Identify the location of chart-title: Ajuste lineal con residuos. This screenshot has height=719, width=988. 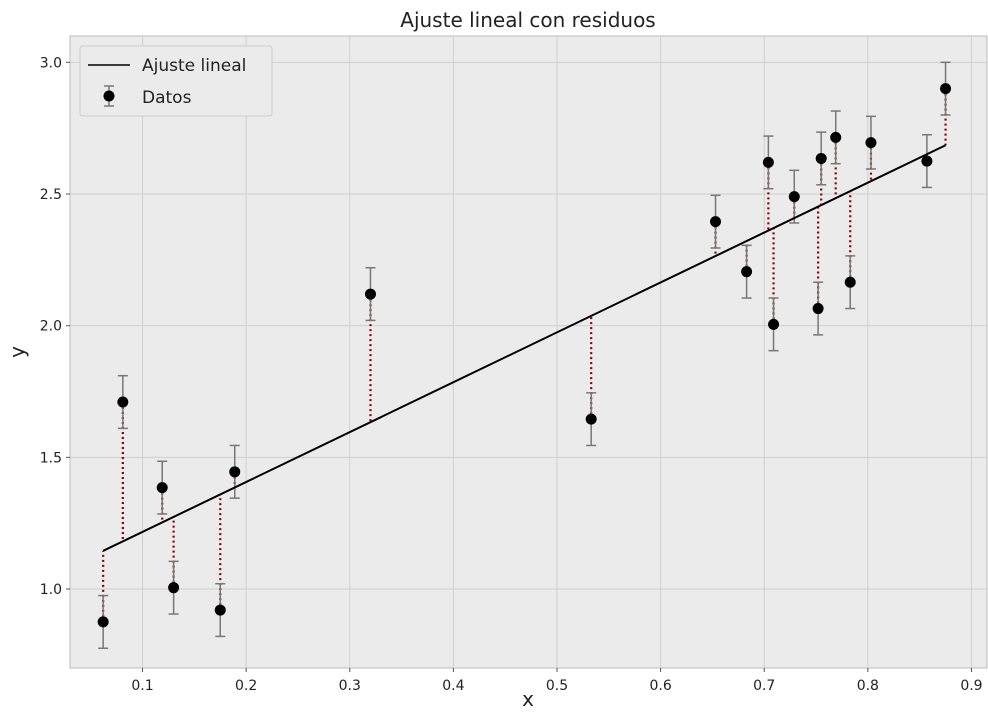
(527, 20).